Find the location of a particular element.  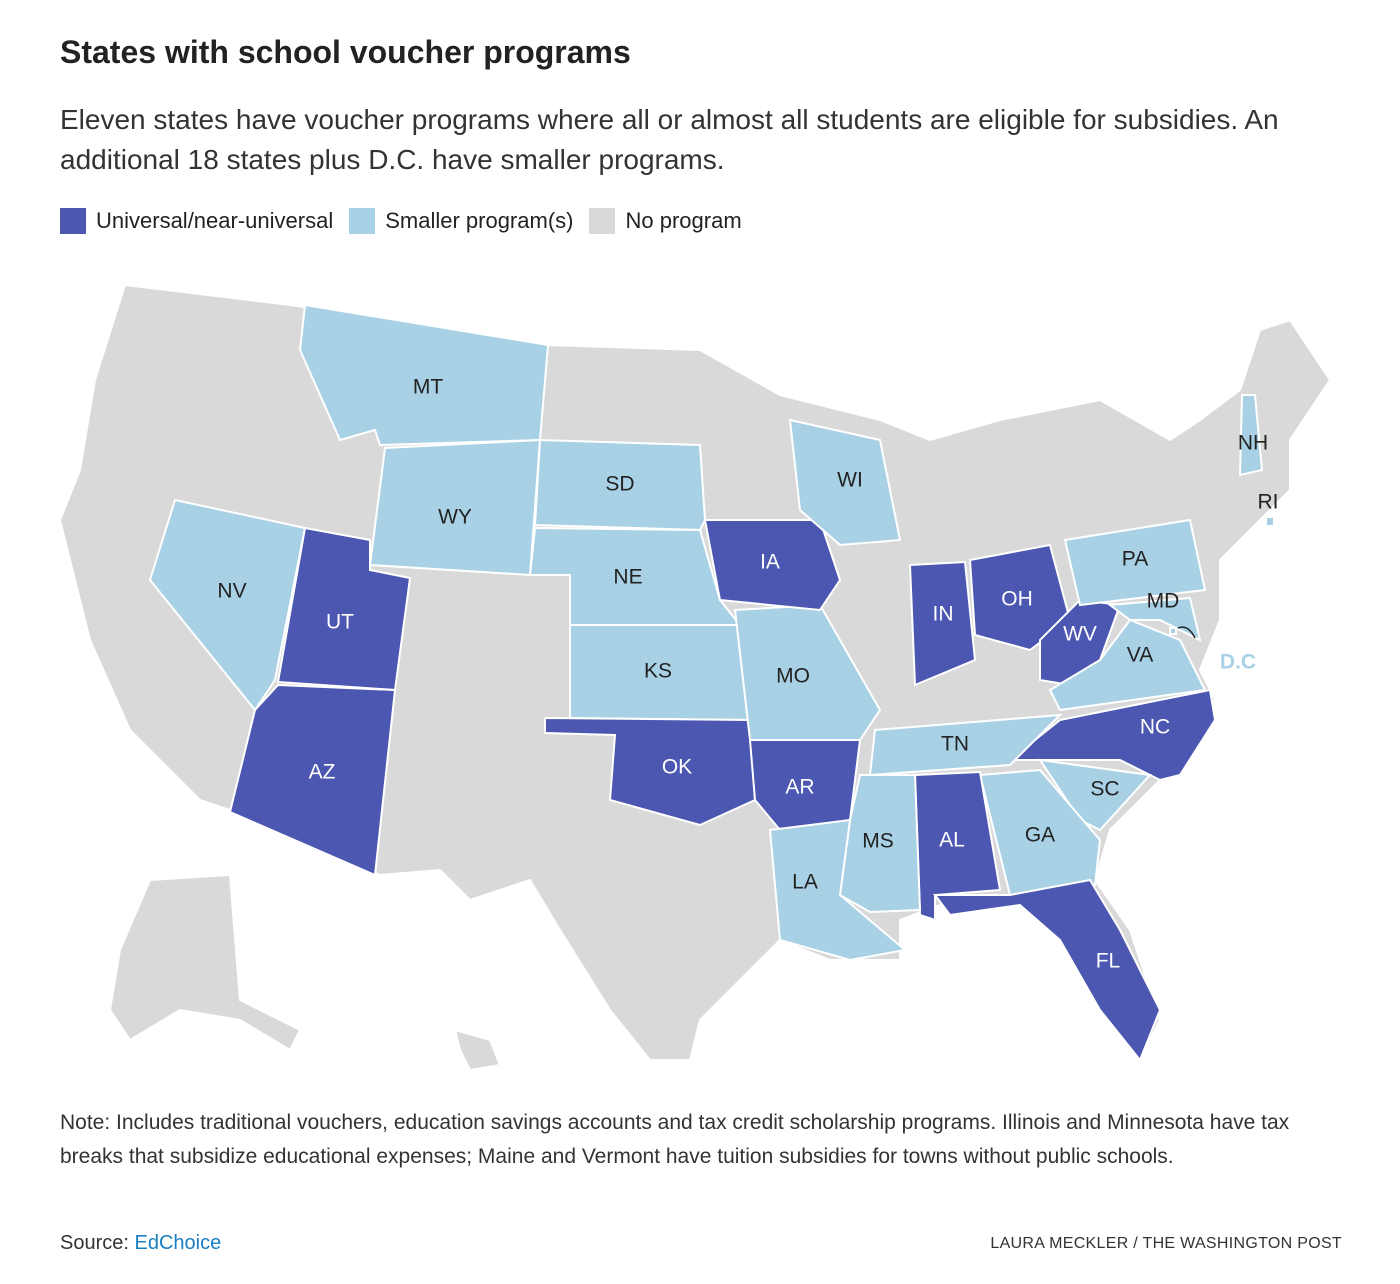

state-label: OK is located at coordinates (677, 767).